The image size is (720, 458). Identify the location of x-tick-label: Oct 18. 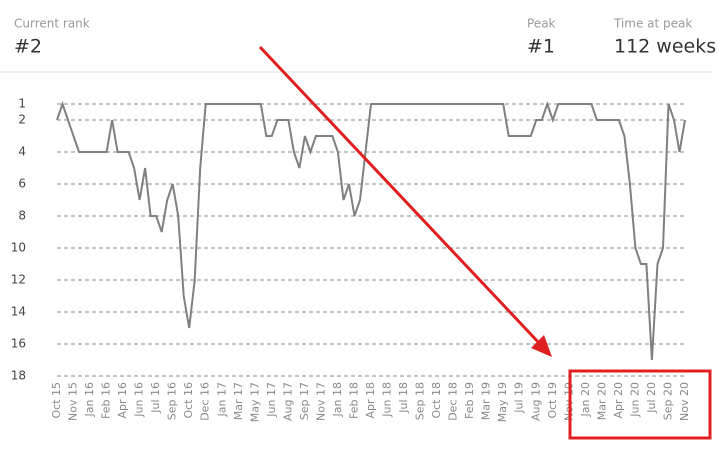
(436, 400).